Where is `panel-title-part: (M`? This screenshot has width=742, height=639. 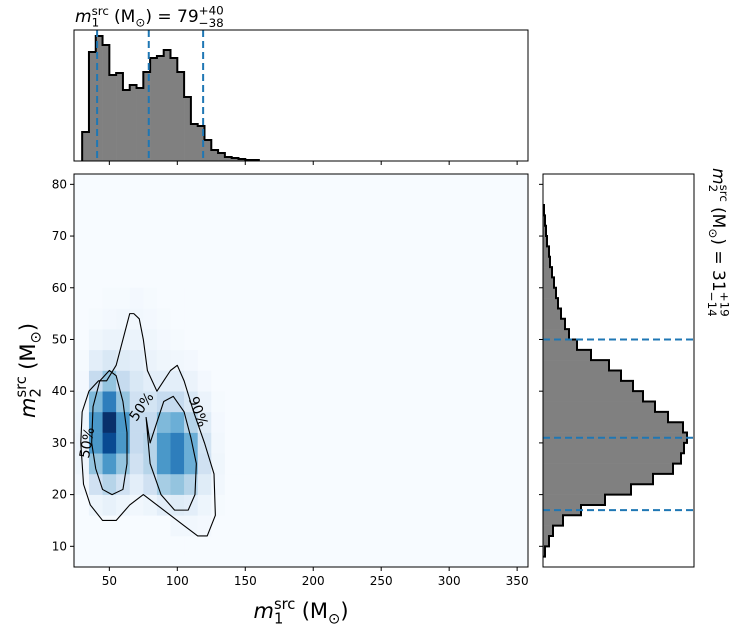
panel-title-part: (M is located at coordinates (718, 217).